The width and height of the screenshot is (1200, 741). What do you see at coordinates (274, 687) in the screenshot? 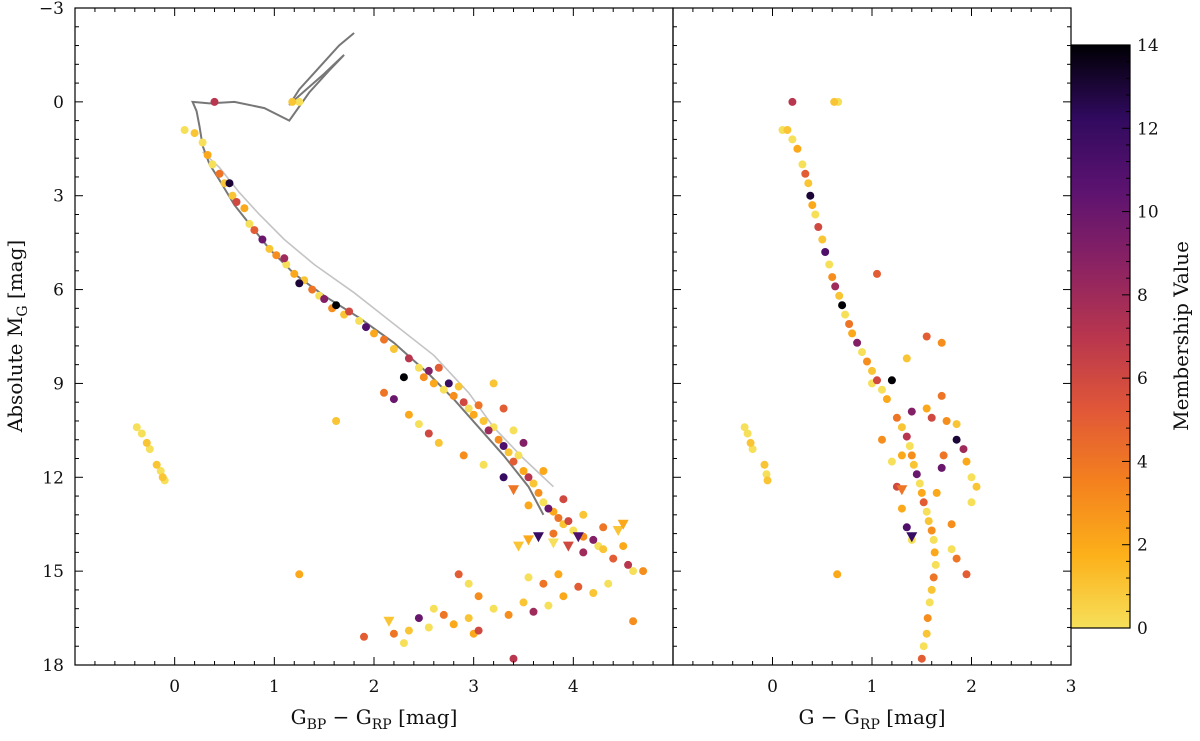
I see `x-tick-label: 1` at bounding box center [274, 687].